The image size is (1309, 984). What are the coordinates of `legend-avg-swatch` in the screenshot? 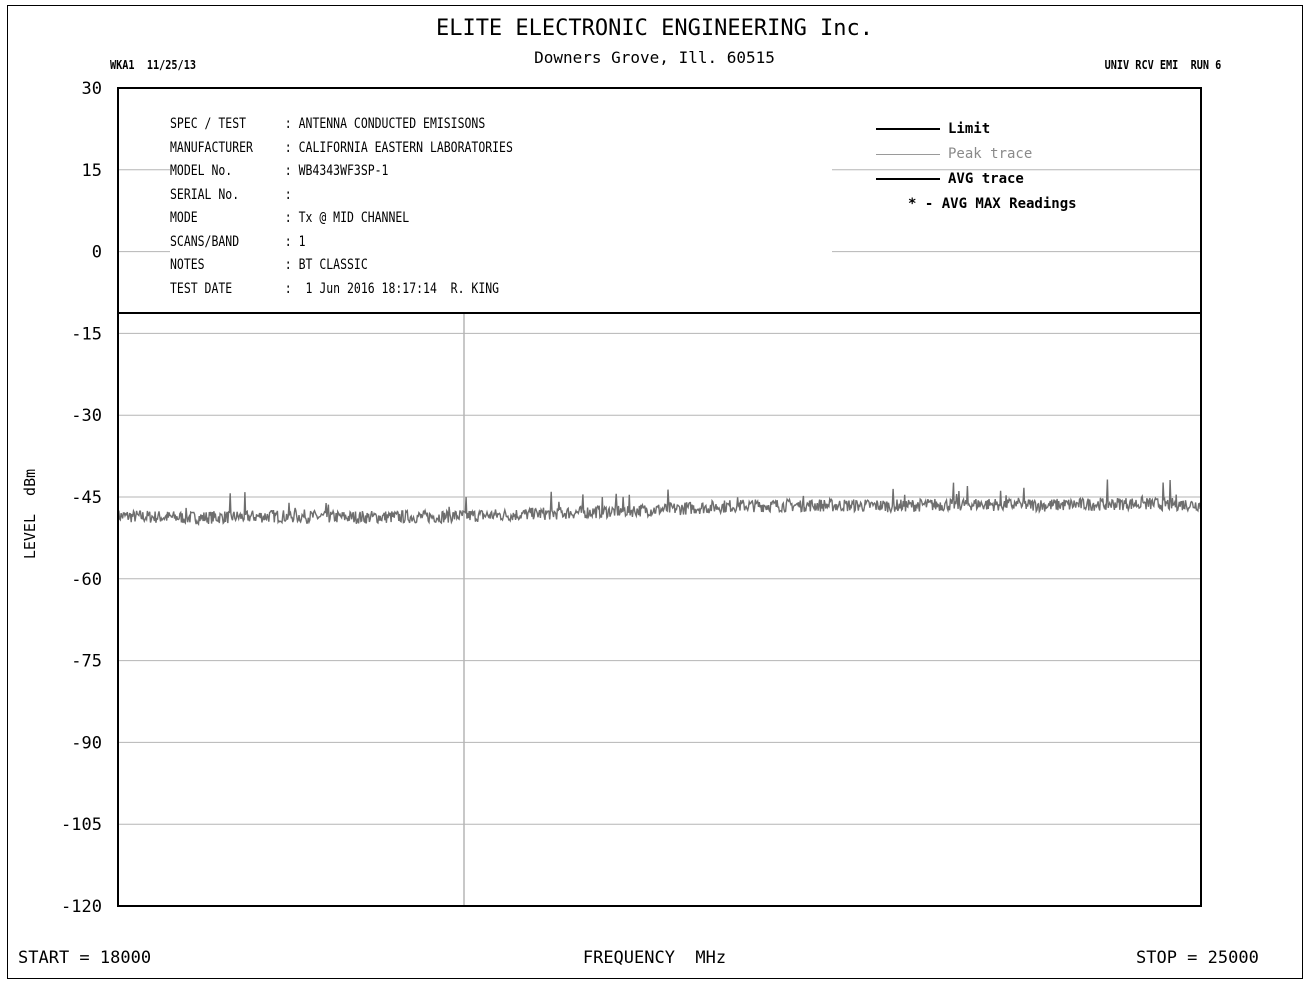 It's located at (908, 179).